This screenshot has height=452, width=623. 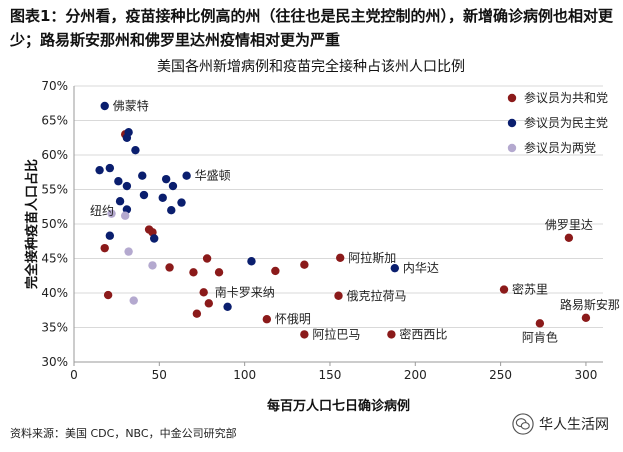 What do you see at coordinates (421, 268) in the screenshot?
I see `point-annotation: 内华达` at bounding box center [421, 268].